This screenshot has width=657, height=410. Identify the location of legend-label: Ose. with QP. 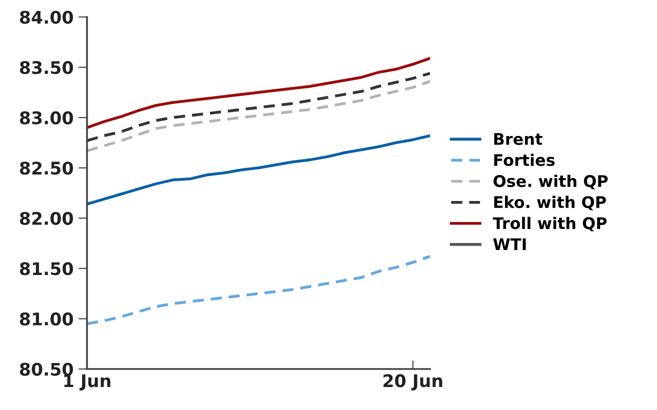
(551, 182).